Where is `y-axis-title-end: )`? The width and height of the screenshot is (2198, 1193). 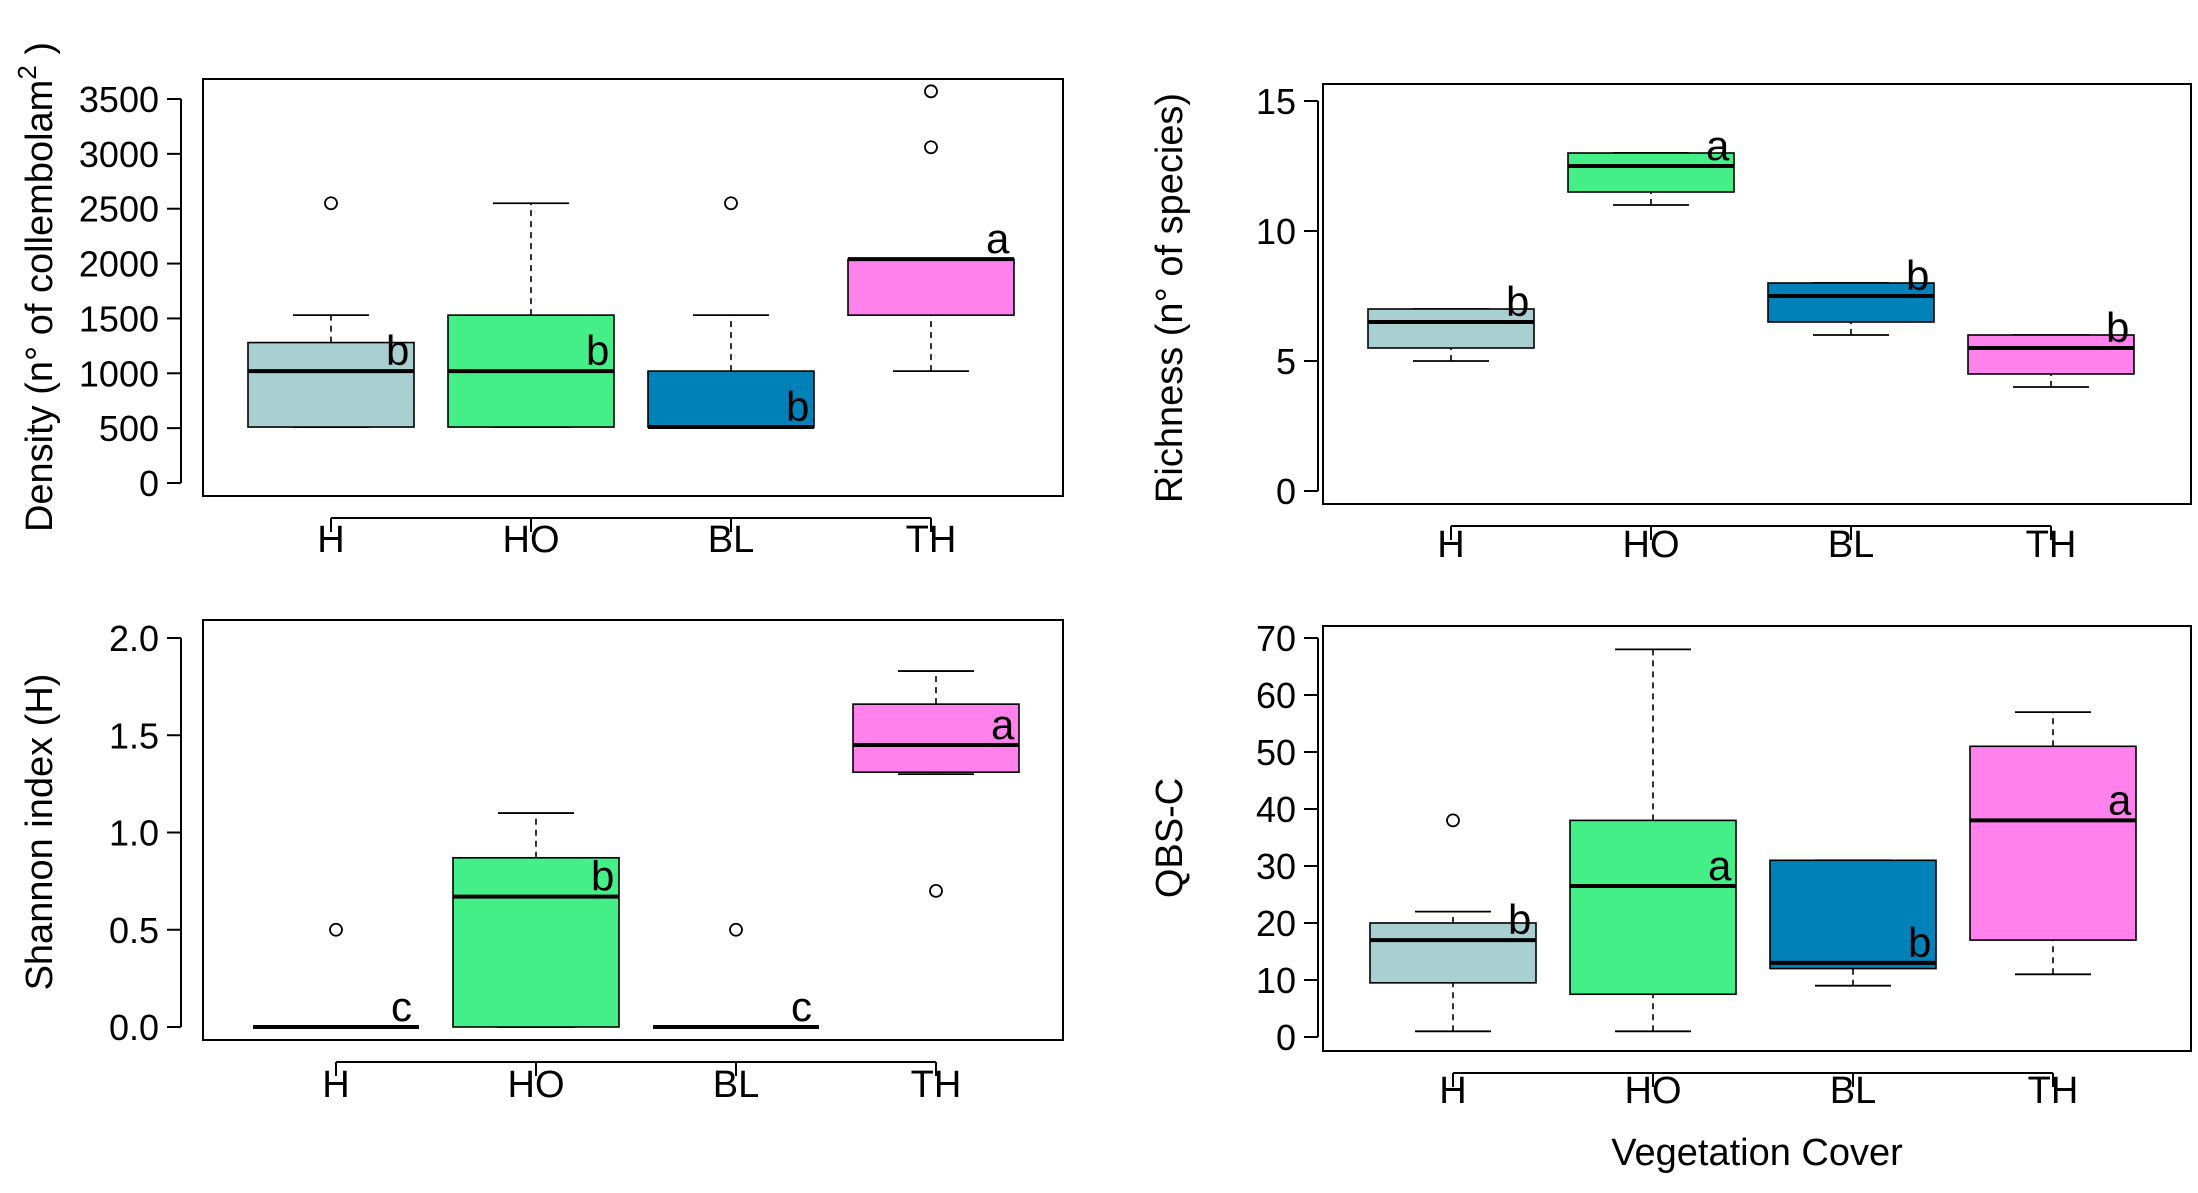 y-axis-title-end: ) is located at coordinates (40, 53).